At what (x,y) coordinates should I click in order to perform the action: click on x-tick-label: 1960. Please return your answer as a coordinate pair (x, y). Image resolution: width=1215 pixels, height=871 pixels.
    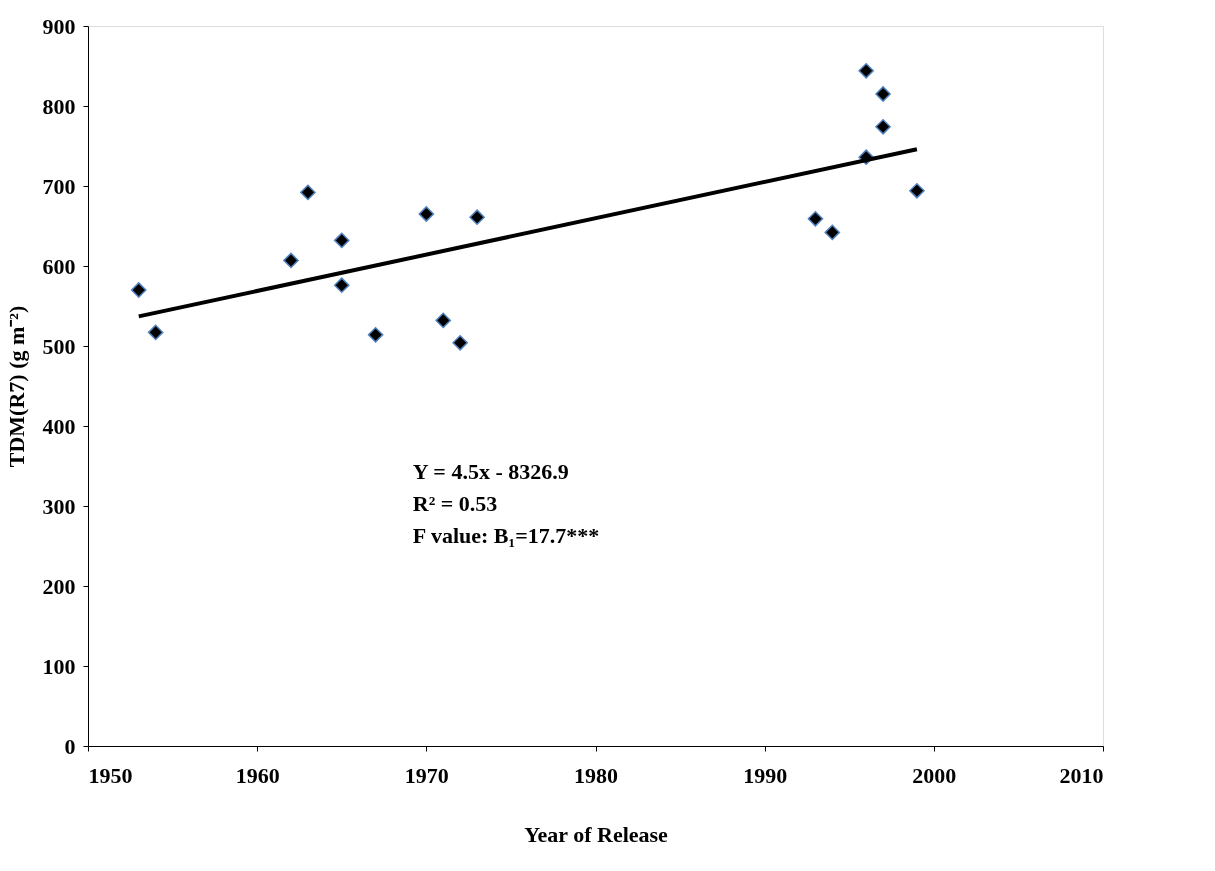
    Looking at the image, I should click on (257, 775).